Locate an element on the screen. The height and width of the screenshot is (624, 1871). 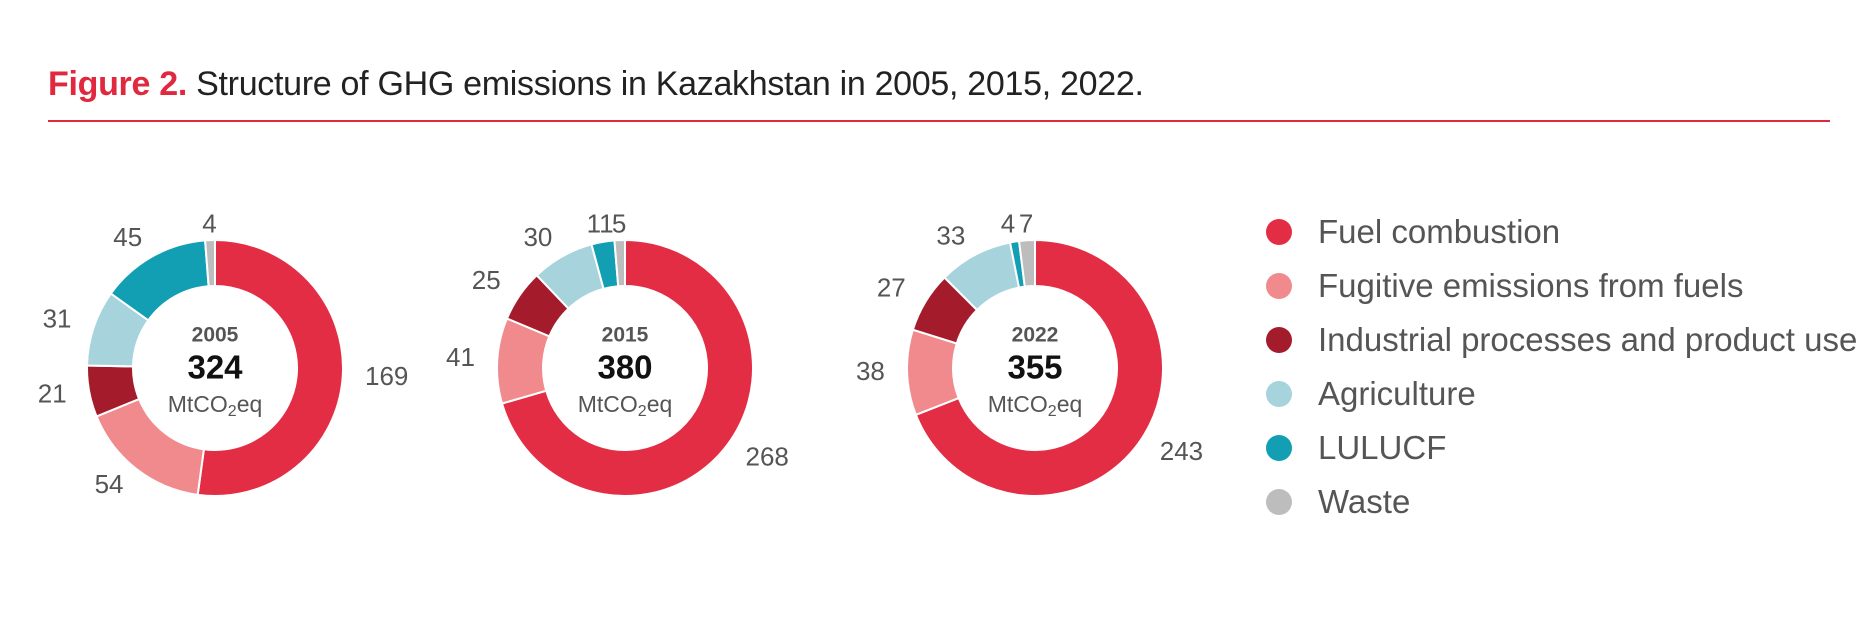
legend-item-industrial-processes-and-product-use: Industrial processes and product use is located at coordinates (1561, 340).